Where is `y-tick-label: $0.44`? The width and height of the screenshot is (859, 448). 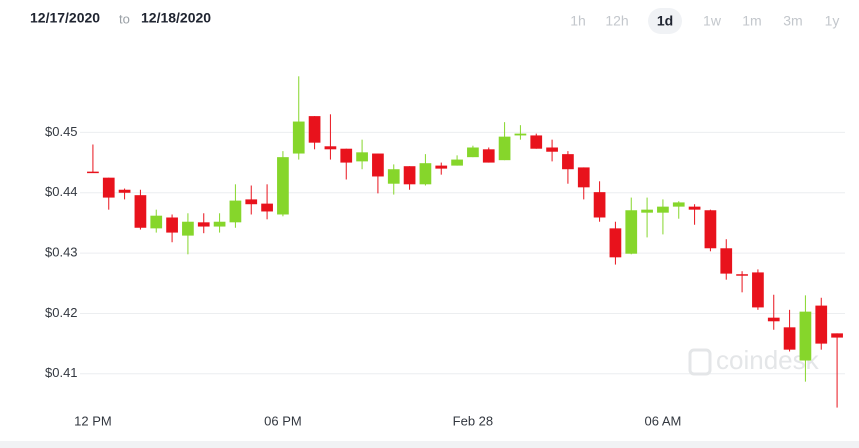 y-tick-label: $0.44 is located at coordinates (61, 191).